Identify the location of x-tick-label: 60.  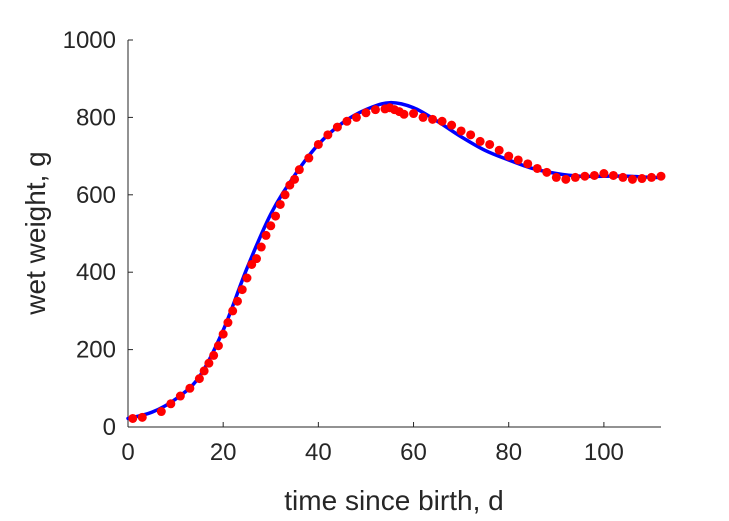
(413, 452).